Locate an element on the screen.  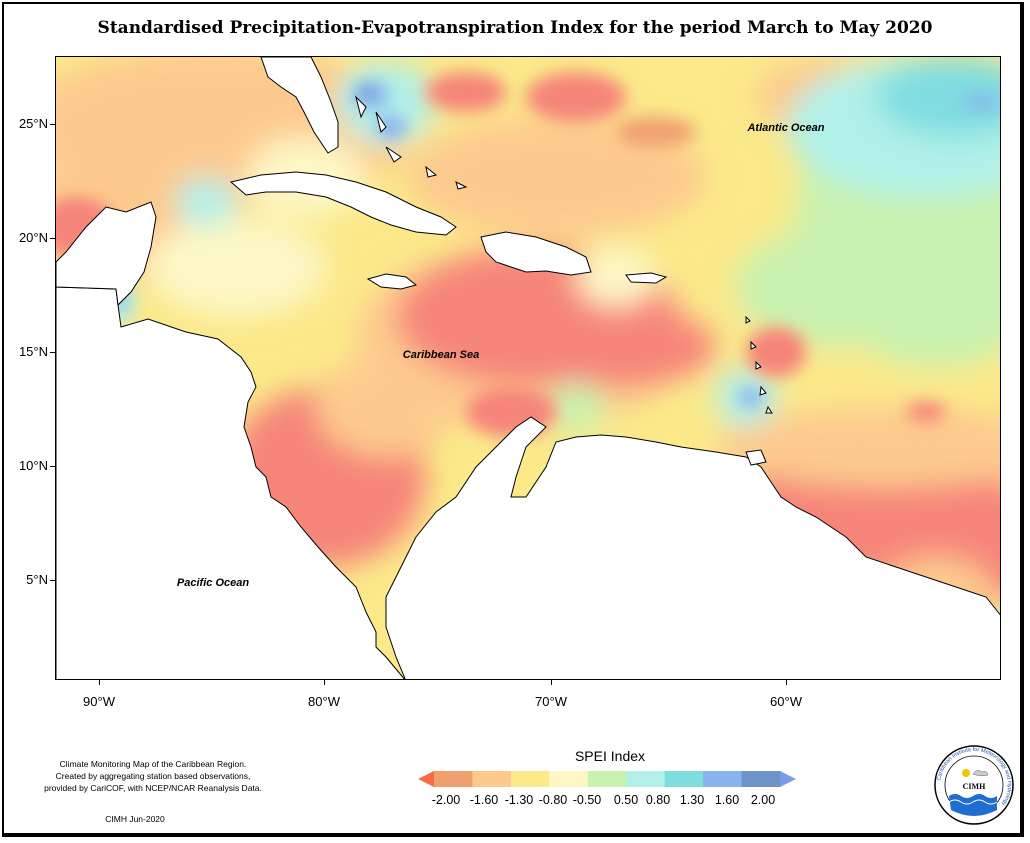
lat-label-25n: 25°N is located at coordinates (33, 123).